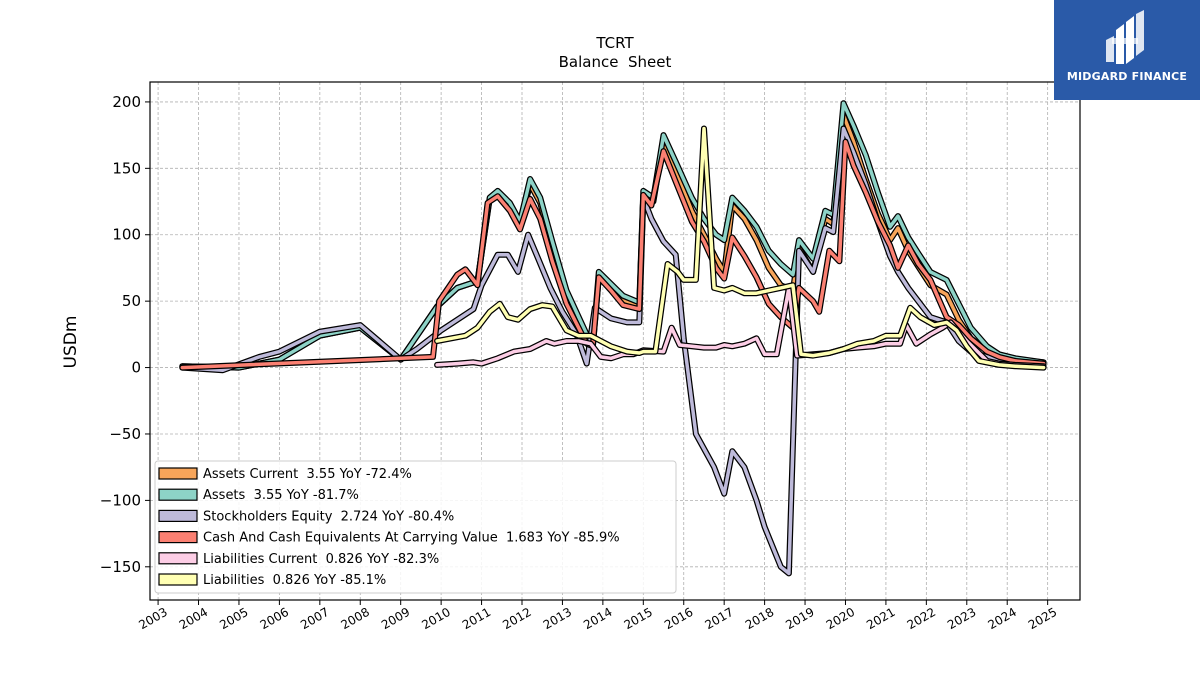 The height and width of the screenshot is (675, 1200). What do you see at coordinates (638, 618) in the screenshot?
I see `x-tick-label: 2015` at bounding box center [638, 618].